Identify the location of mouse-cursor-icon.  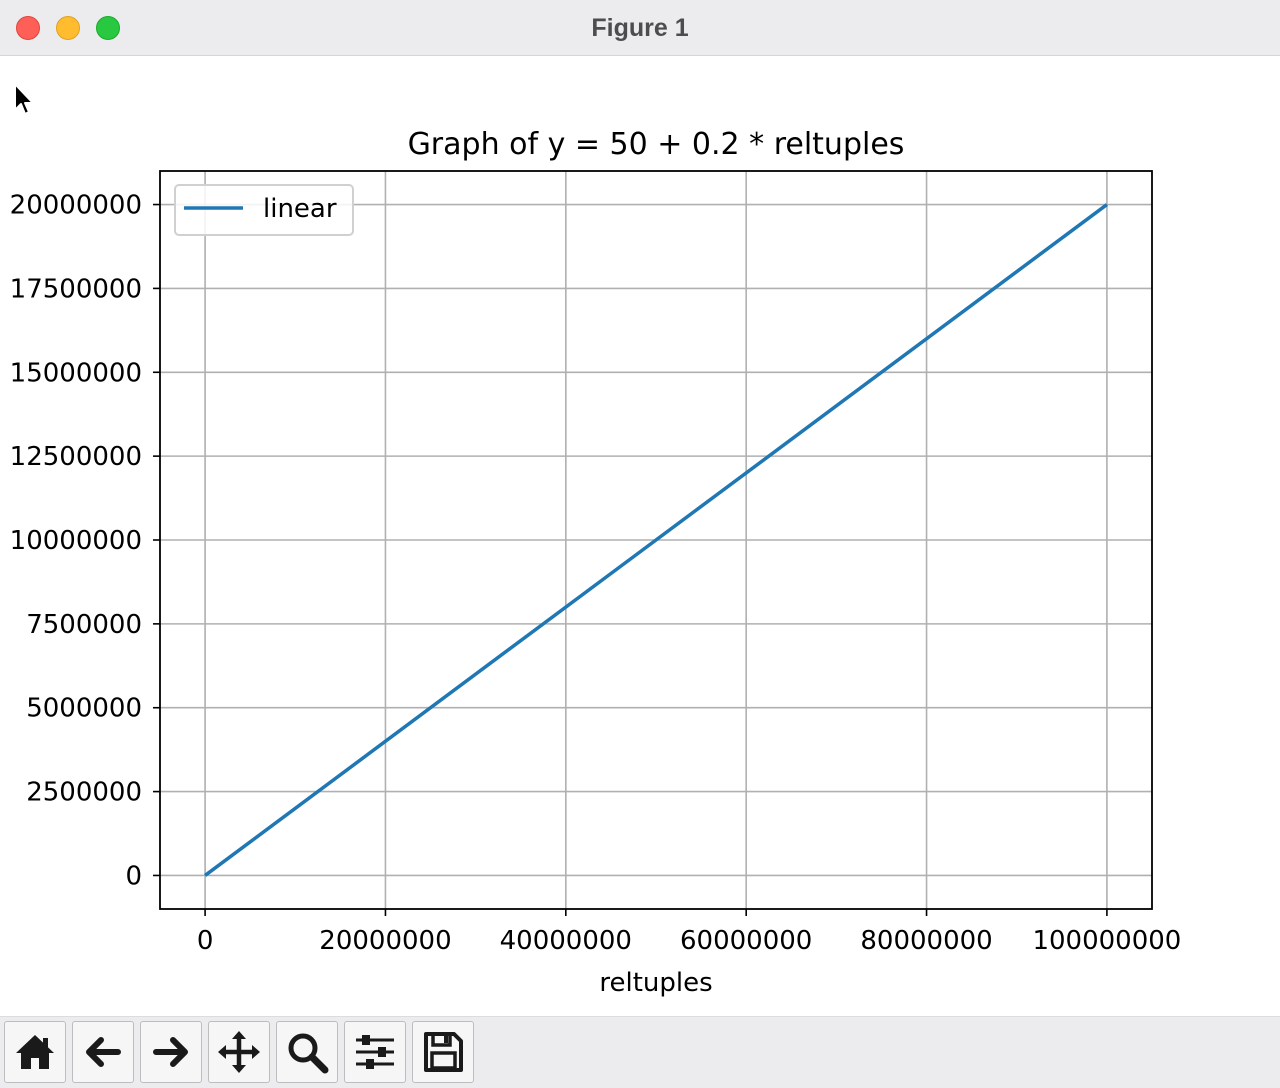
(24, 99).